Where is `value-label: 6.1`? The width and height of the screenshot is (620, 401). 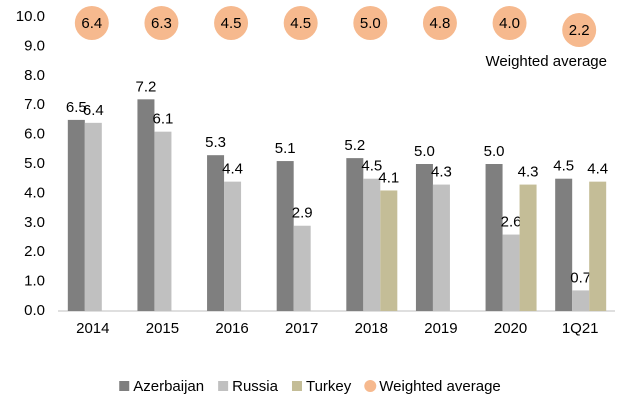
value-label: 6.1 is located at coordinates (163, 119).